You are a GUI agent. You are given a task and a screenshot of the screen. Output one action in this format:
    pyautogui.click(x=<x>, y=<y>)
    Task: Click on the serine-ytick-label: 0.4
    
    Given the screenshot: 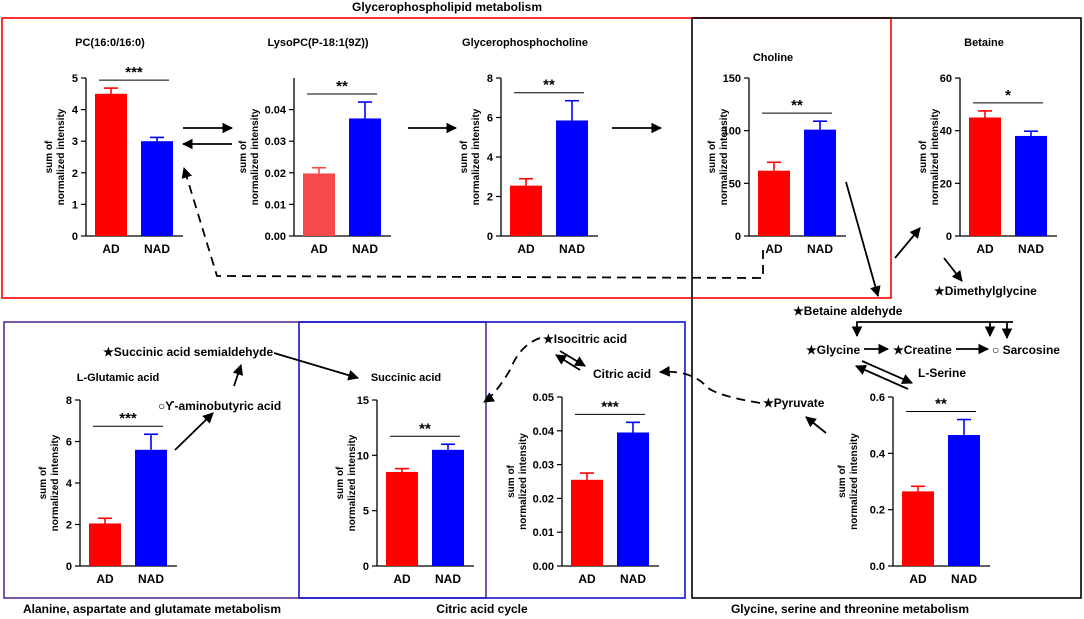 What is the action you would take?
    pyautogui.click(x=878, y=454)
    